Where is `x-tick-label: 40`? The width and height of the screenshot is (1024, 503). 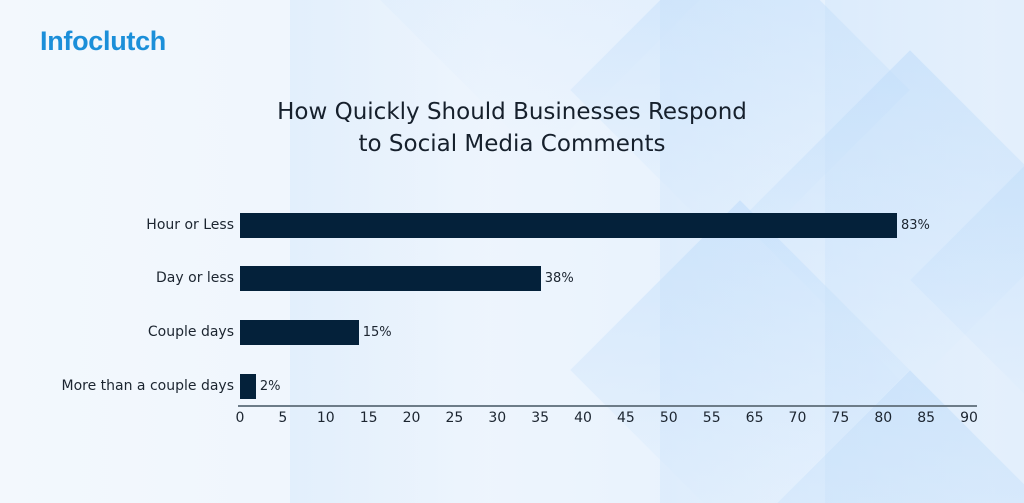
x-tick-label: 40 is located at coordinates (583, 418).